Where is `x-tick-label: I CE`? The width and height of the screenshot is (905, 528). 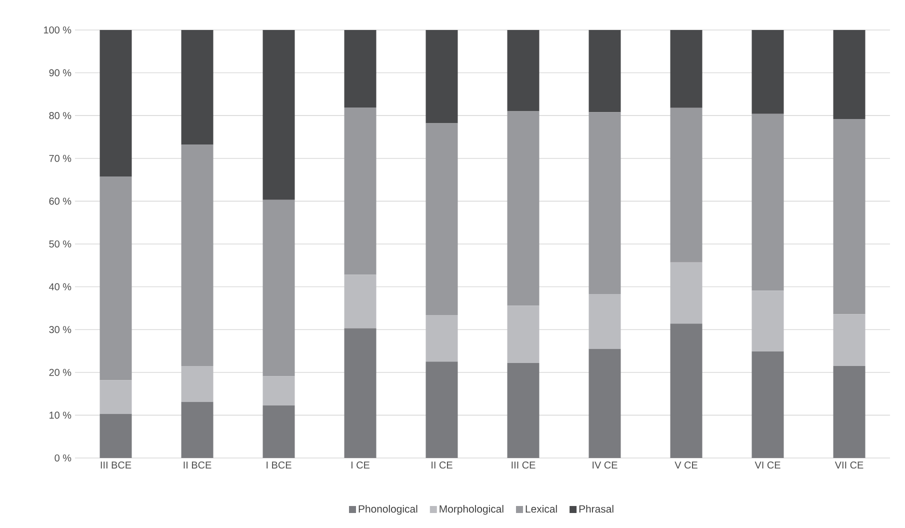
x-tick-label: I CE is located at coordinates (360, 465).